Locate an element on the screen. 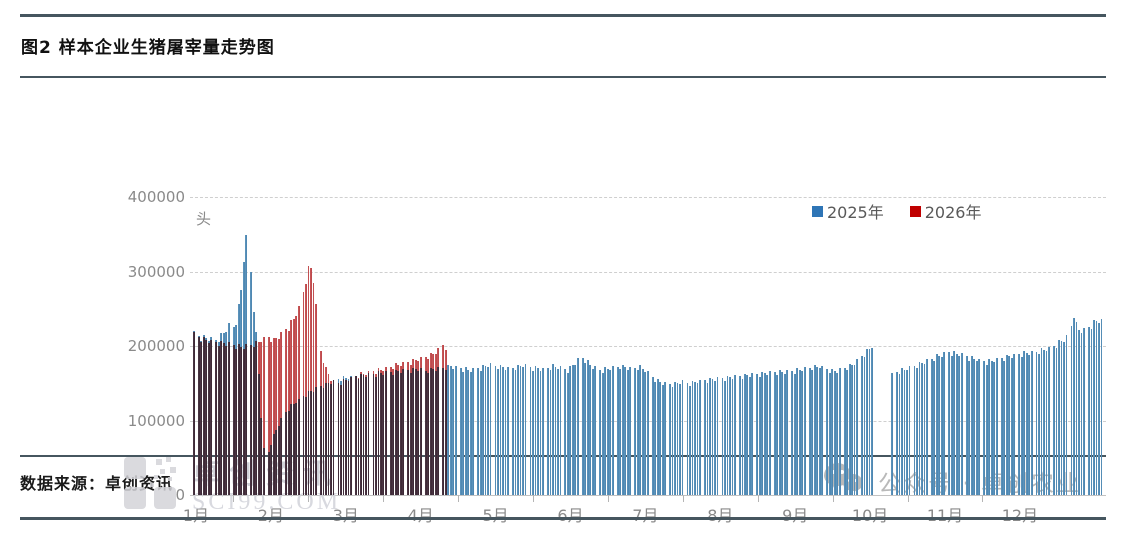 Image resolution: width=1123 pixels, height=537 pixels. x-axis-baseline is located at coordinates (648, 495).